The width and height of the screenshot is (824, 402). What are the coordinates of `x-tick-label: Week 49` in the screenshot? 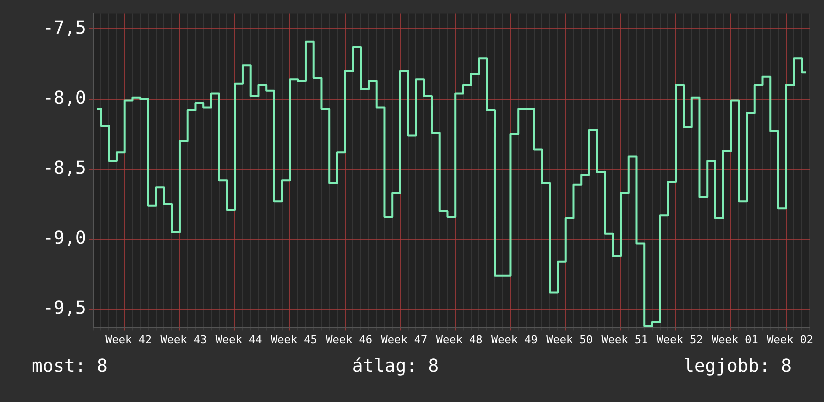 It's located at (514, 339).